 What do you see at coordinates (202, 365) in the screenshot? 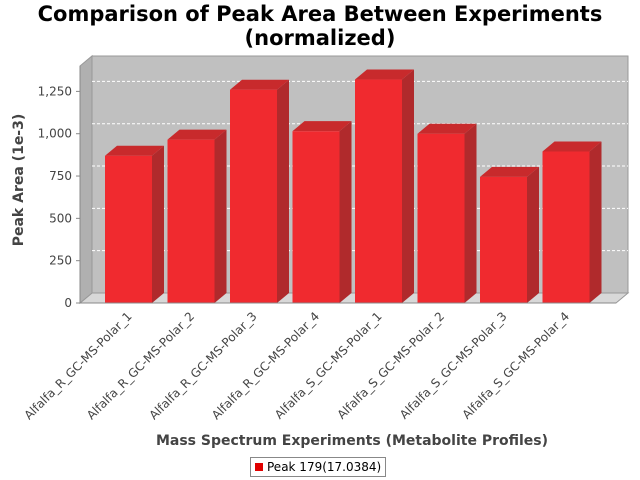
I see `x-tick-label: Alfalfa_R_GC-MS-Polar_3` at bounding box center [202, 365].